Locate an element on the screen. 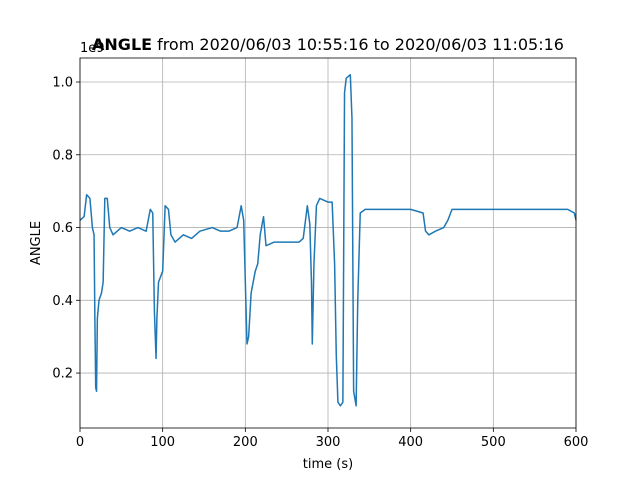 This screenshot has height=480, width=640. y-axis-label: ANGLE is located at coordinates (36, 243).